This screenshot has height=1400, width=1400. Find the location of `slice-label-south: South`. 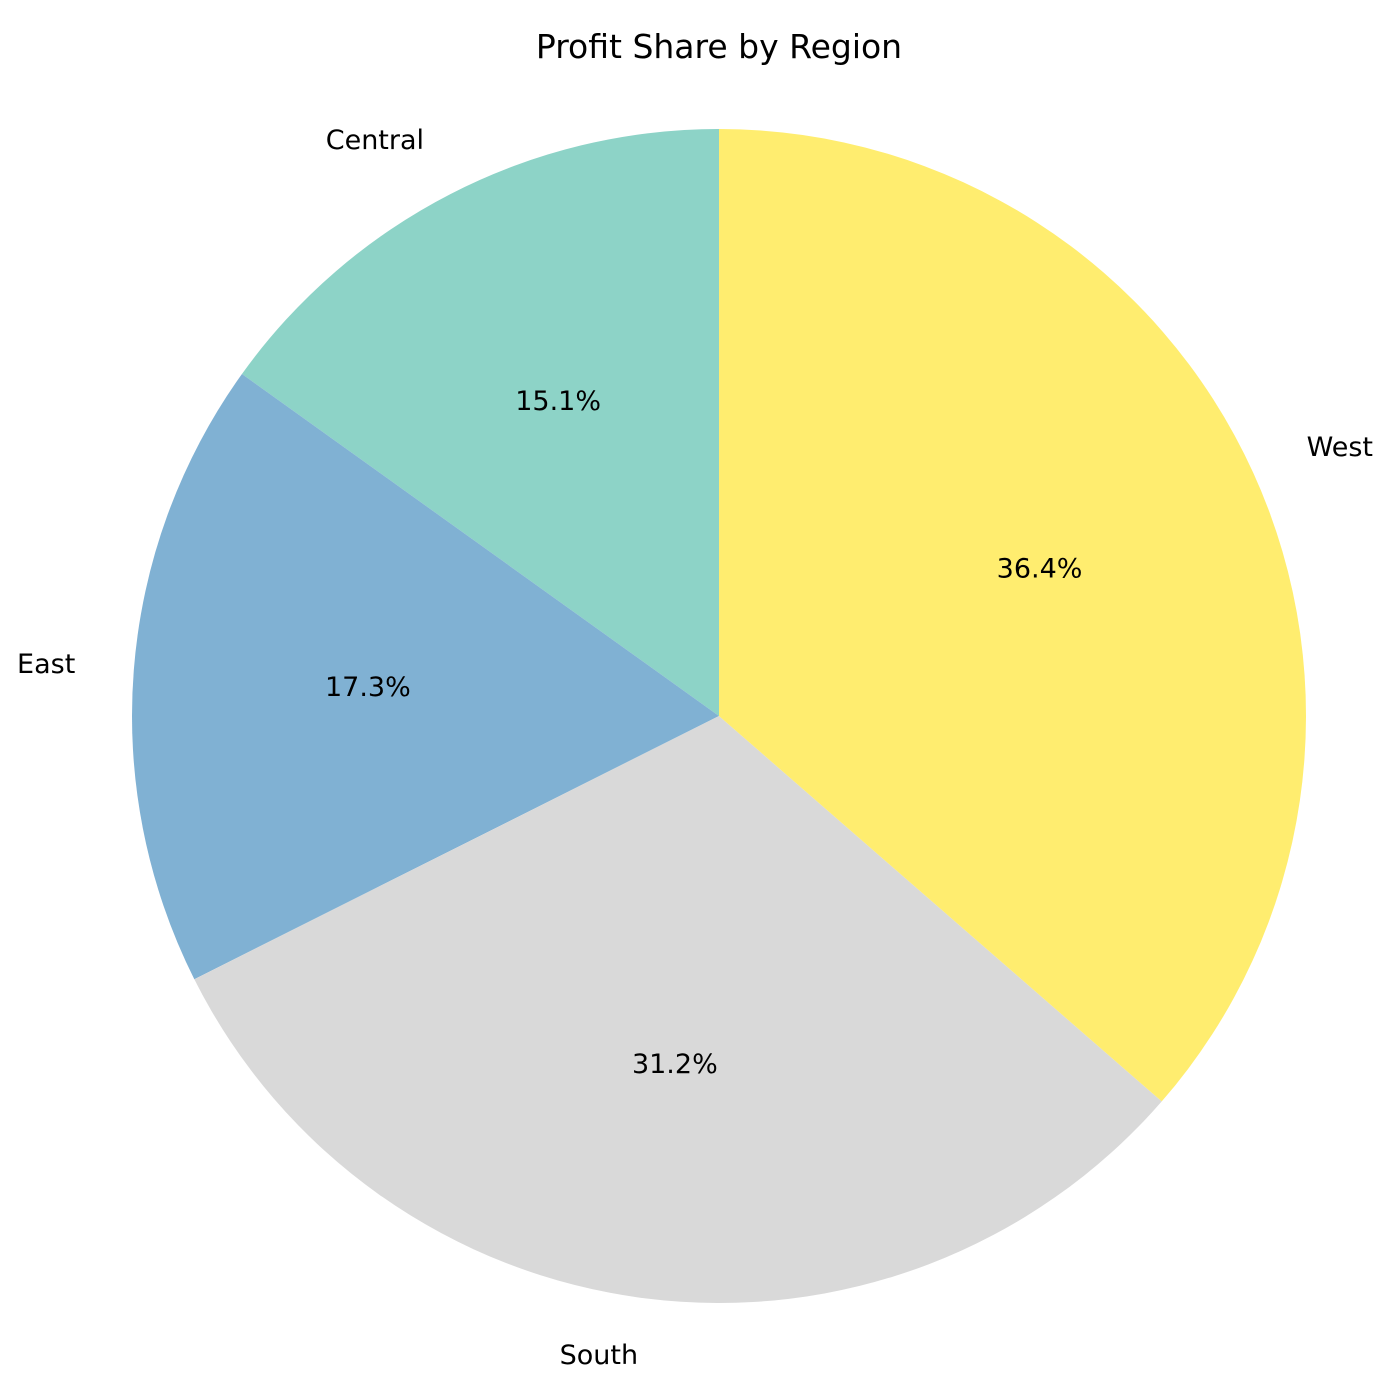

slice-label-south: South is located at coordinates (599, 1355).